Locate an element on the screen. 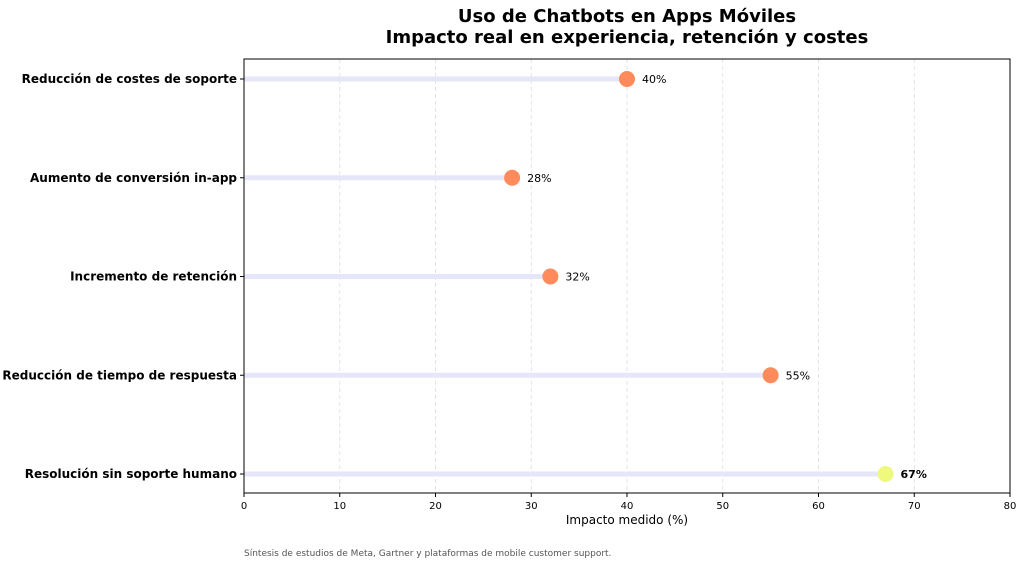 This screenshot has height=568, width=1024. x-tick-label: 40 is located at coordinates (627, 506).